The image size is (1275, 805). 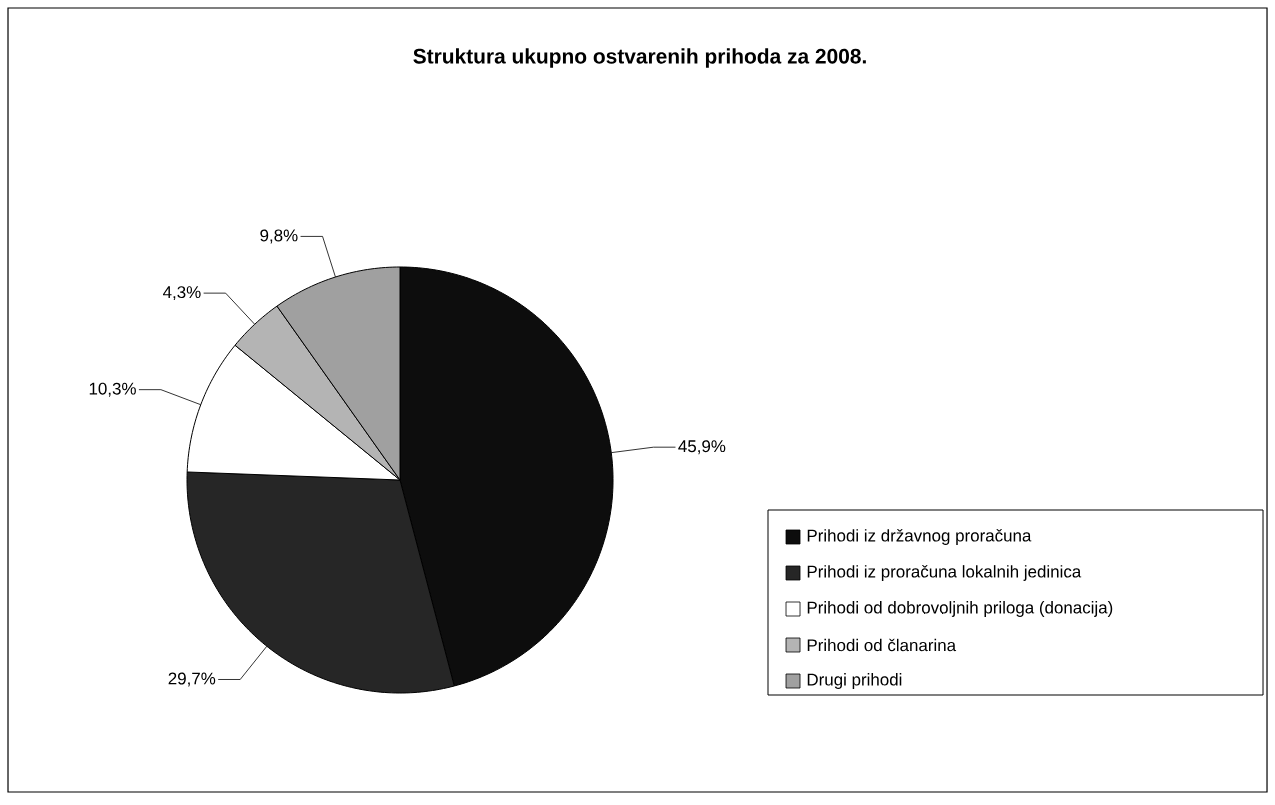 I want to click on legend-label: Drugi prihodi, so click(x=854, y=681).